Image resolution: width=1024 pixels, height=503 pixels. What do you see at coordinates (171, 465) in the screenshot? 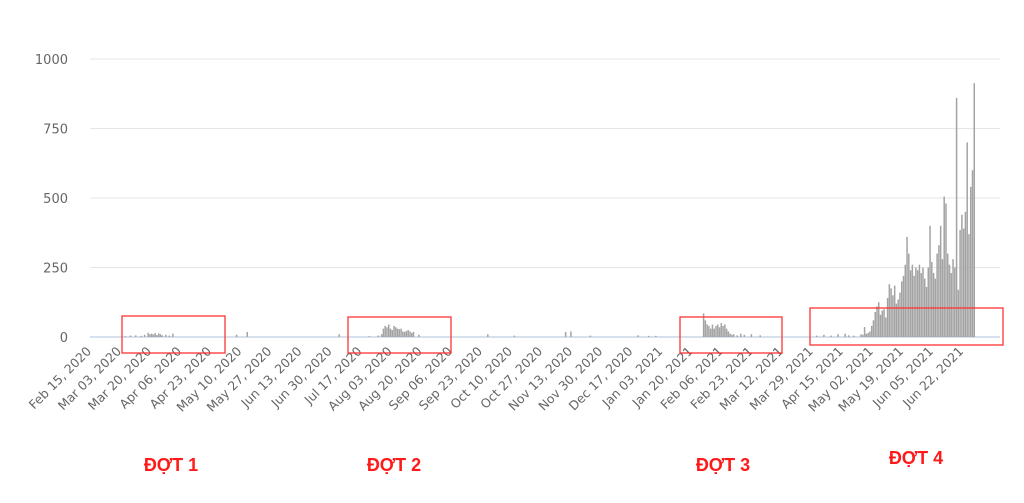
I see `wave-1-label: ĐỢT 1` at bounding box center [171, 465].